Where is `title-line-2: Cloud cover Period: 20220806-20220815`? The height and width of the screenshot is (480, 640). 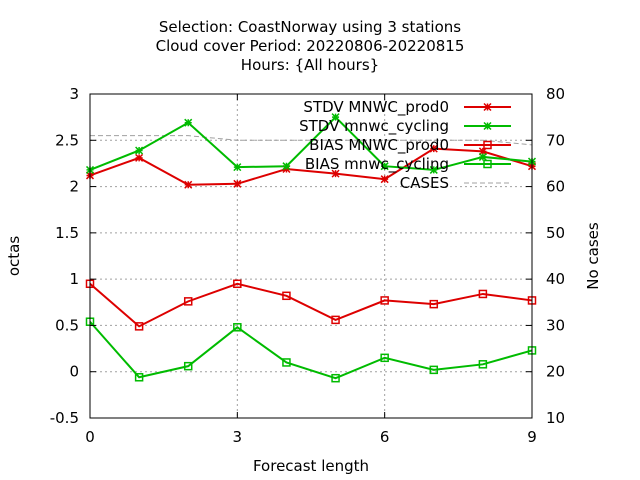 title-line-2: Cloud cover Period: 20220806-20220815 is located at coordinates (310, 46).